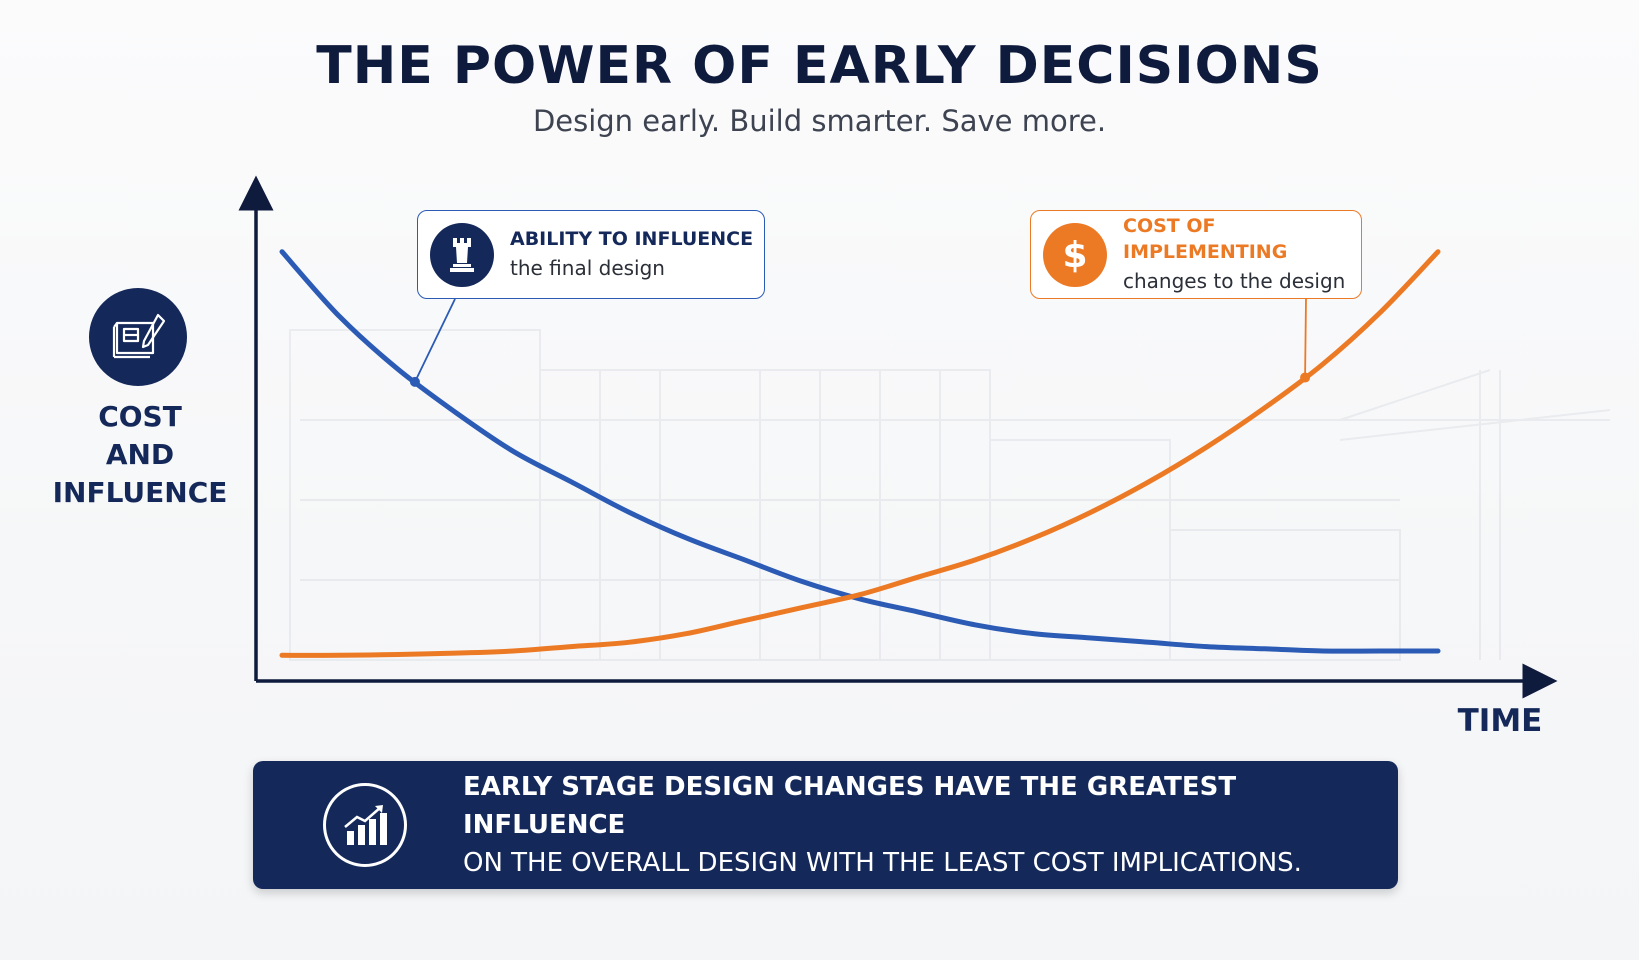 The image size is (1639, 960). I want to click on cost-anchor-dot, so click(1305, 377).